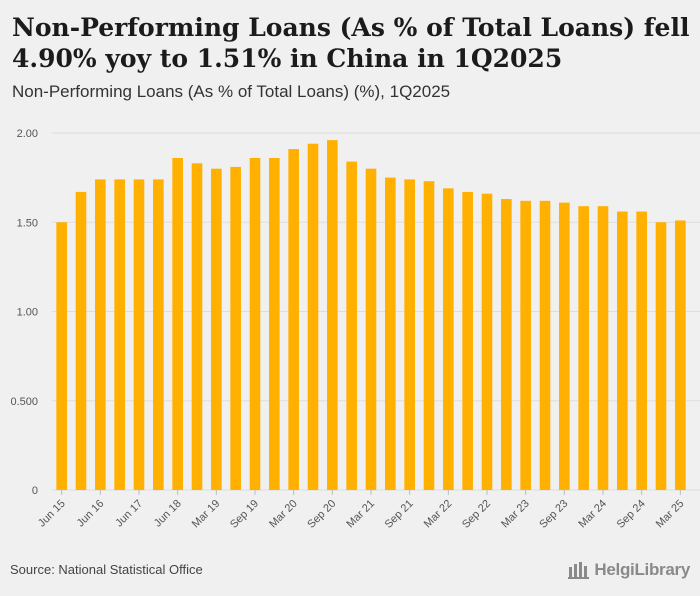 The image size is (700, 596). I want to click on y-tick-label: 1.00, so click(27, 313).